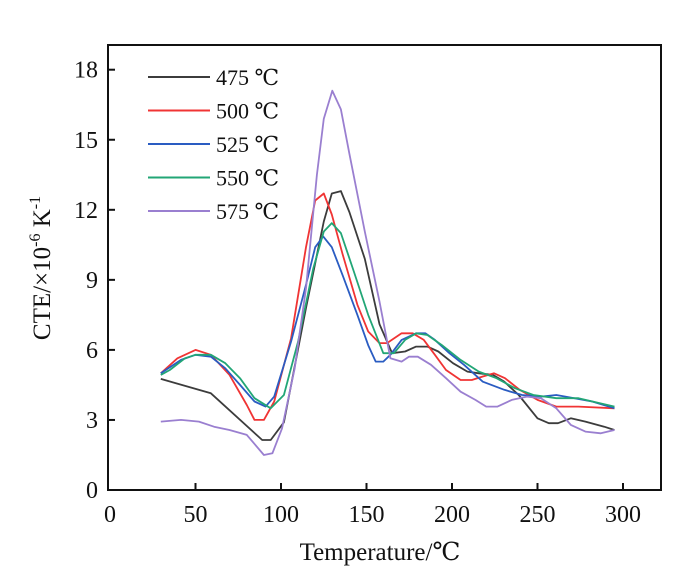 This screenshot has height=586, width=692. I want to click on y-tick-label: 18, so click(86, 71).